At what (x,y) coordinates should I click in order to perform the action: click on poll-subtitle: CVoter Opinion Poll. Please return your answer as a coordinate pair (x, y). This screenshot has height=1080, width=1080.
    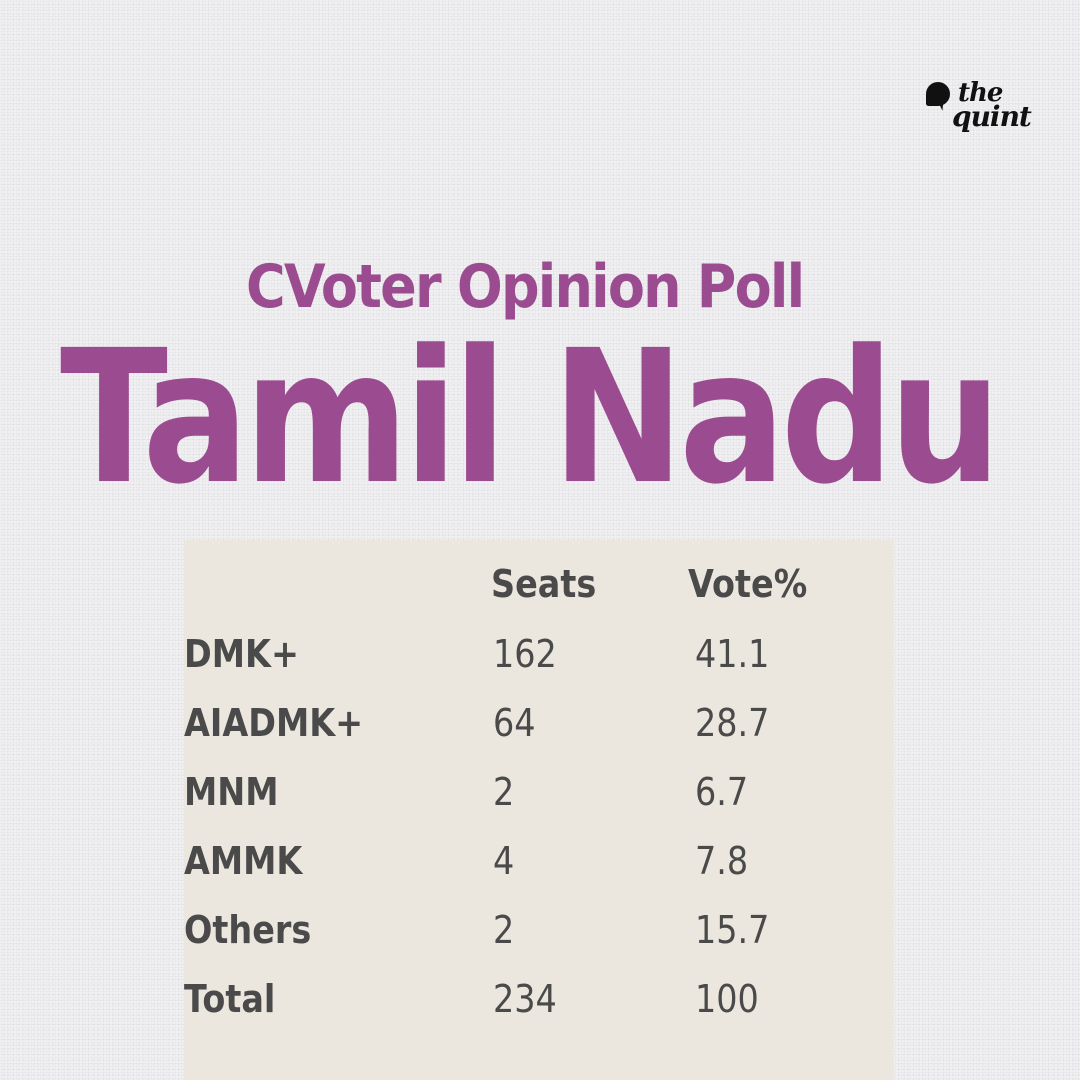
    Looking at the image, I should click on (525, 287).